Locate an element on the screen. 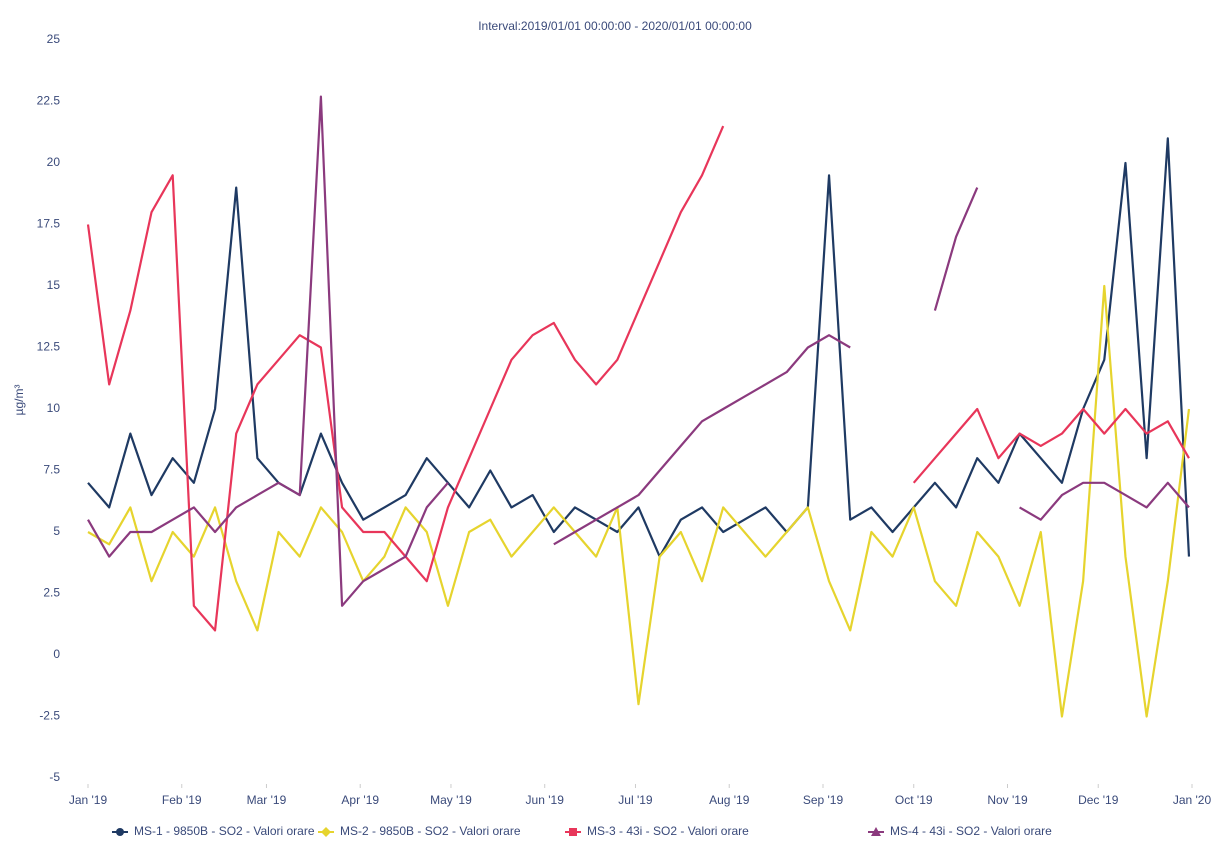  x-tick-label: Jan '19 is located at coordinates (88, 800).